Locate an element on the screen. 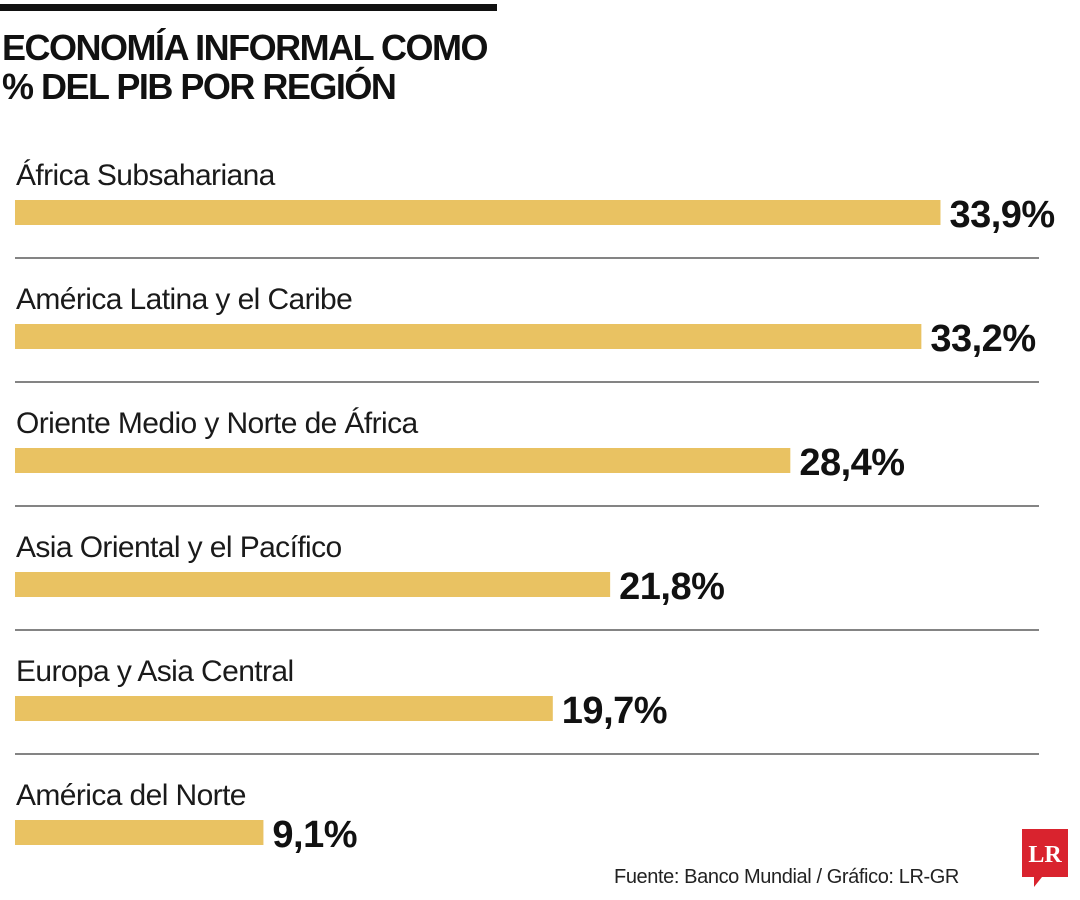 The image size is (1080, 900). category-label: América del Norte is located at coordinates (131, 795).